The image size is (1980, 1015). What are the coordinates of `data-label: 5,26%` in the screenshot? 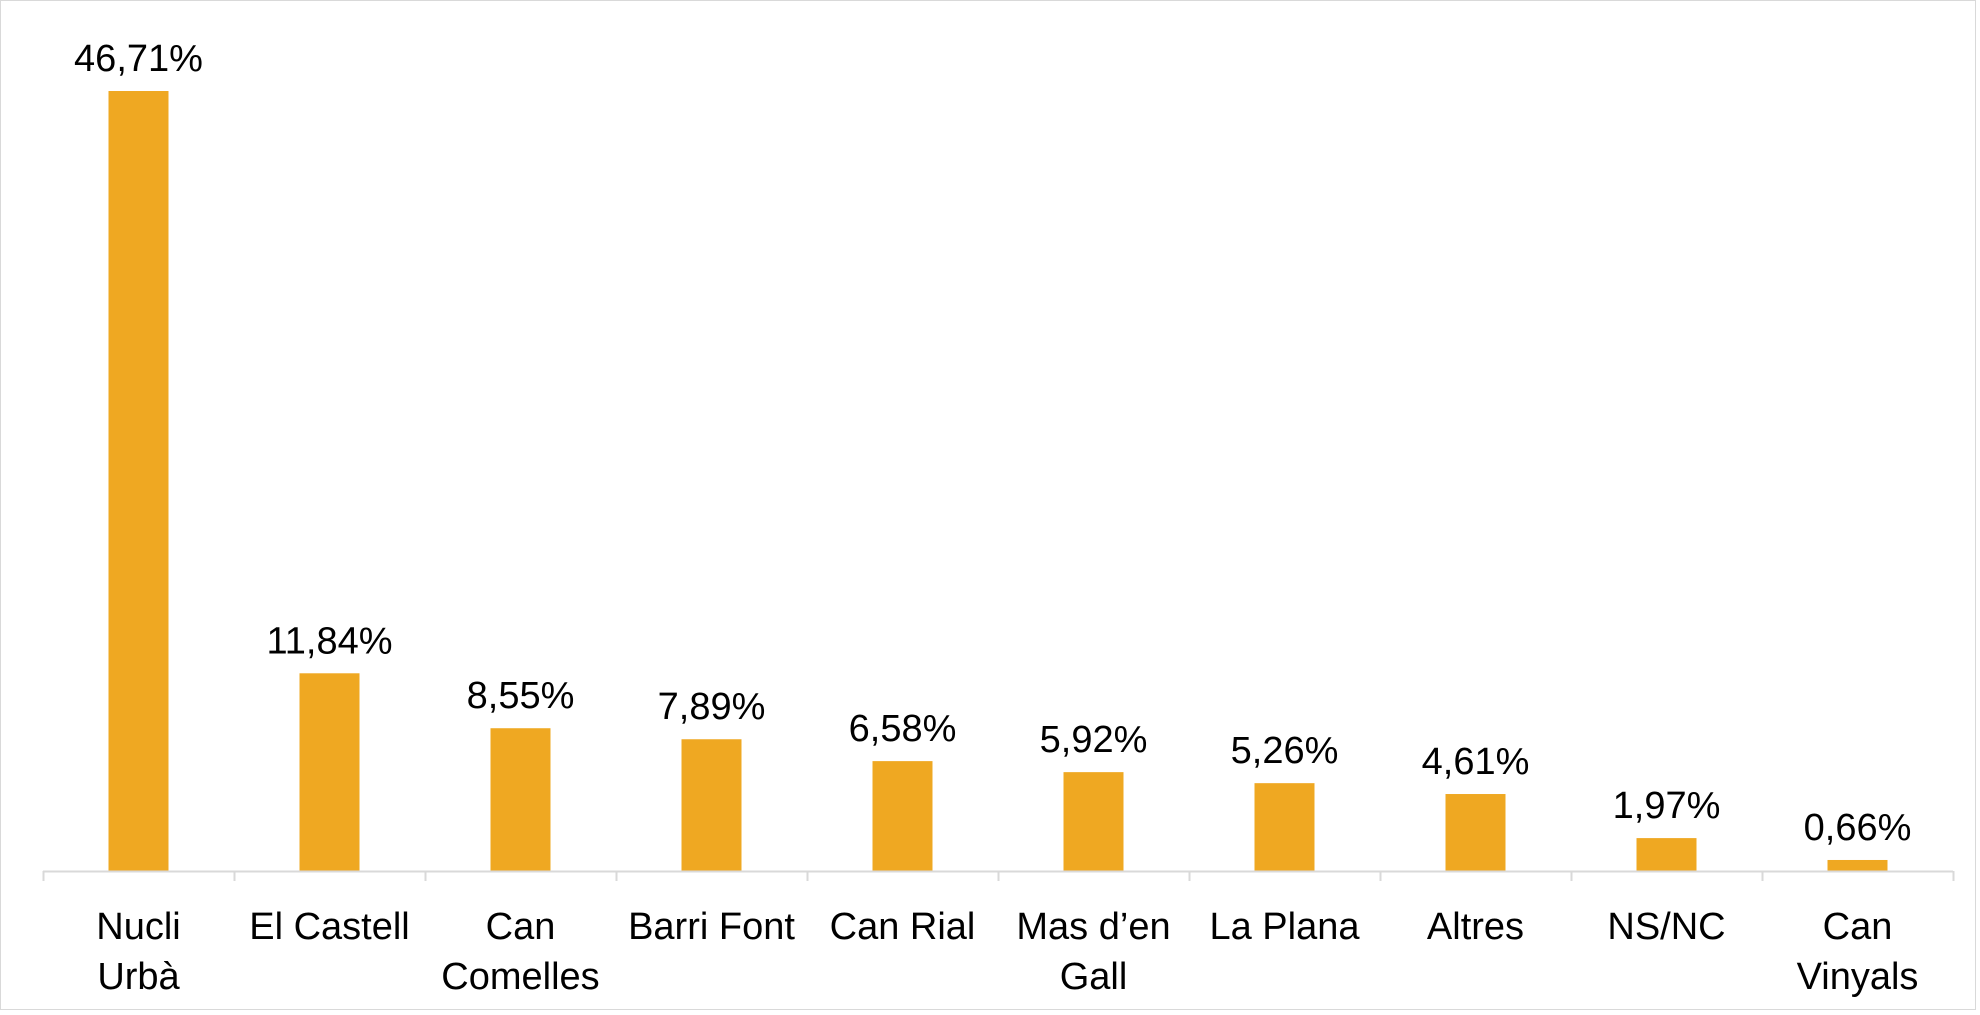 It's located at (1285, 751).